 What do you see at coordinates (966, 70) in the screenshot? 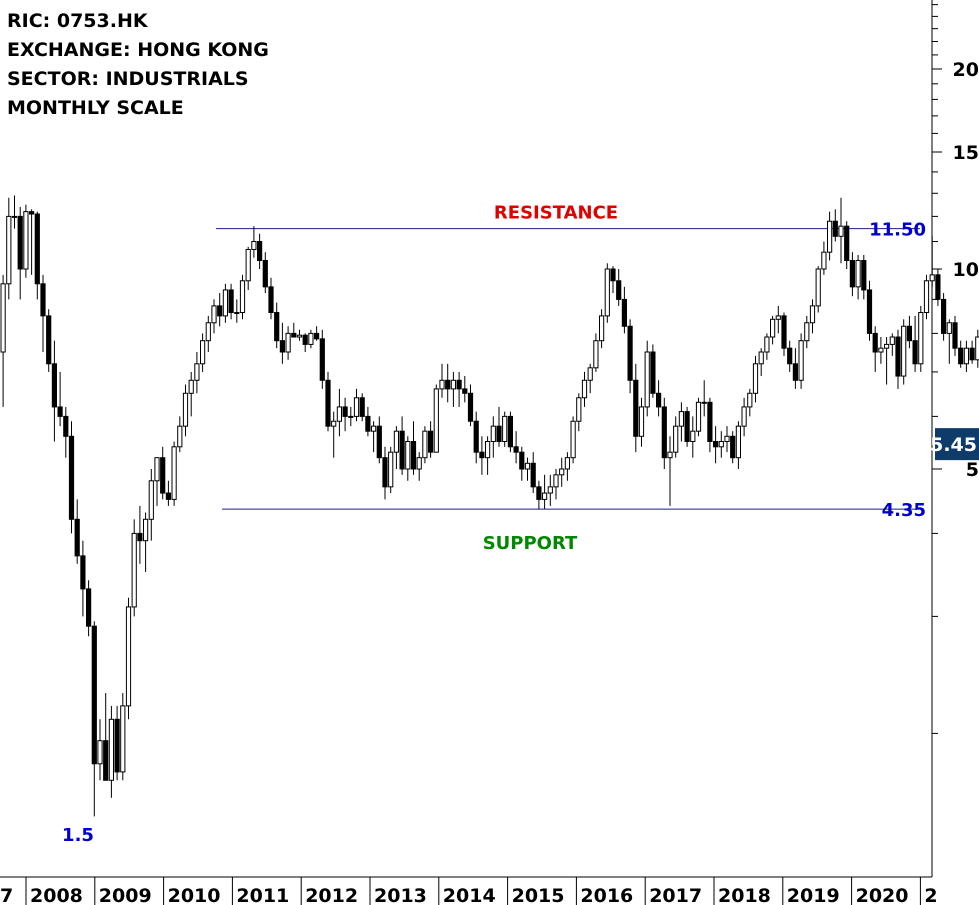
I see `price-axis-label: 20` at bounding box center [966, 70].